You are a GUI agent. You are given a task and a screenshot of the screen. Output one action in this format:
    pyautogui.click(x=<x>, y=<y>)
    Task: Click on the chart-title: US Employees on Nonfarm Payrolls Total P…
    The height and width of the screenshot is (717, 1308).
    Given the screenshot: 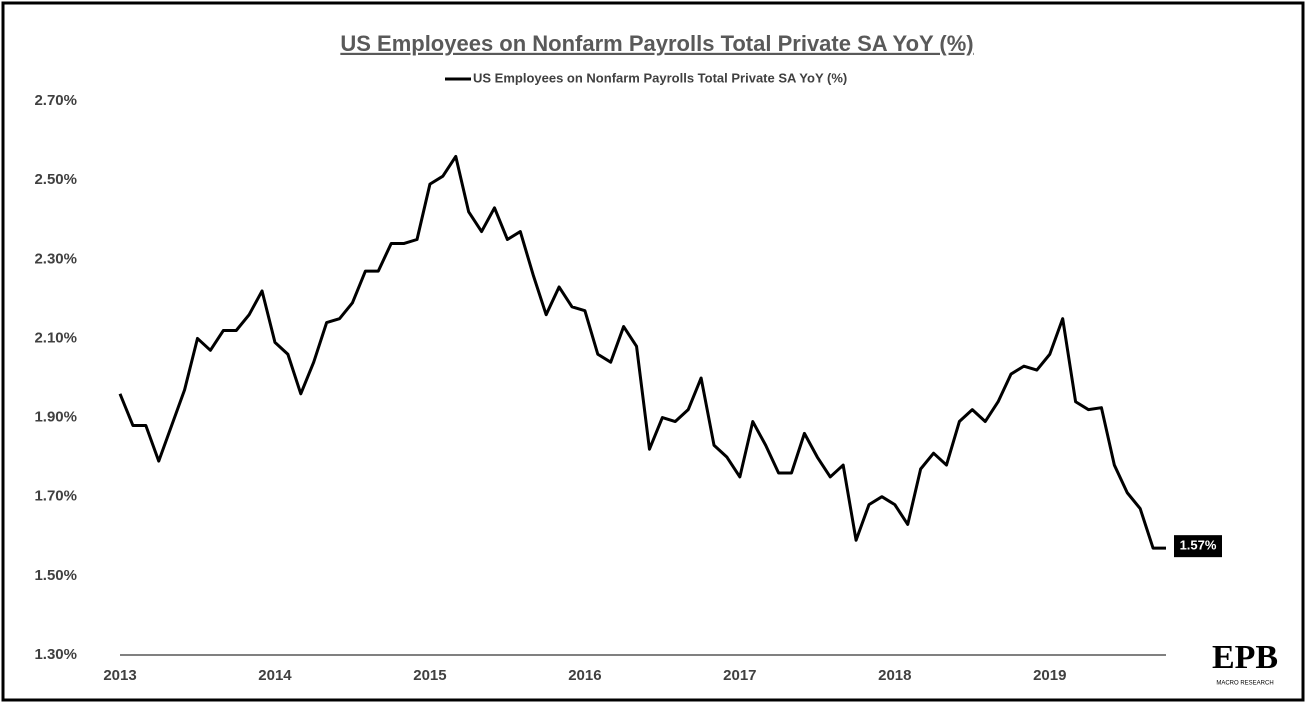 What is the action you would take?
    pyautogui.click(x=656, y=43)
    